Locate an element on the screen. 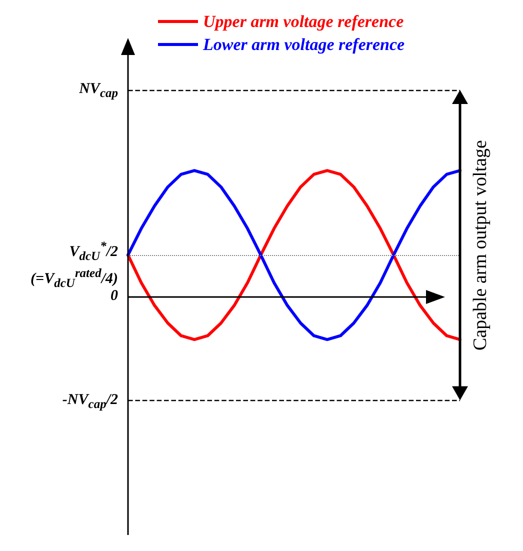 Image resolution: width=523 pixels, height=551 pixels. text: Capable arm output voltage is located at coordinates (481, 245).